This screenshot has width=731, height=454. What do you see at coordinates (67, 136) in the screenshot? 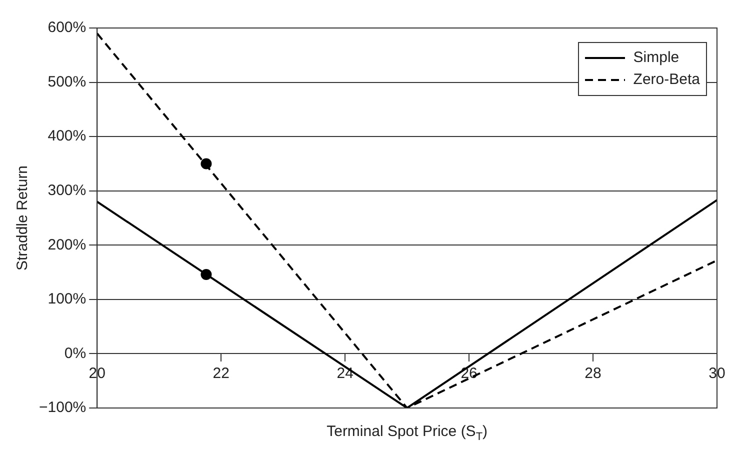
I see `y-tick-label: 400%` at bounding box center [67, 136].